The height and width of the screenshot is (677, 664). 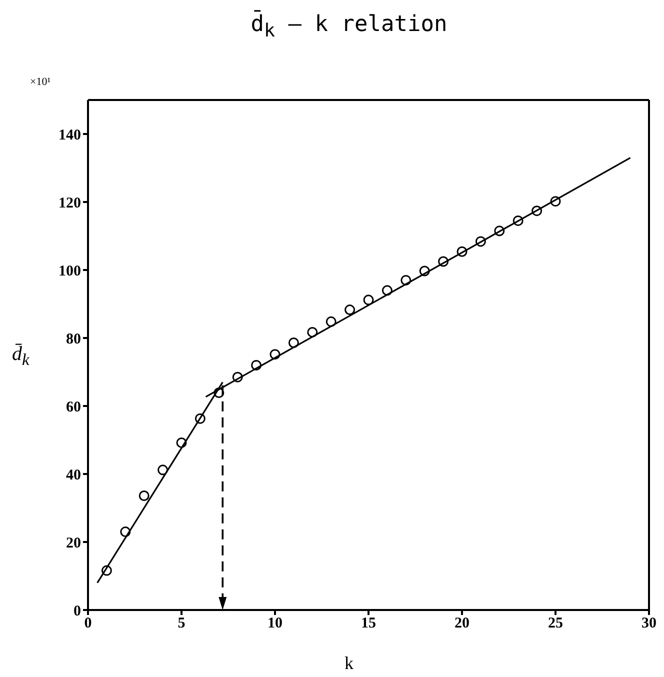 What do you see at coordinates (69, 135) in the screenshot?
I see `y-tick-label: 140` at bounding box center [69, 135].